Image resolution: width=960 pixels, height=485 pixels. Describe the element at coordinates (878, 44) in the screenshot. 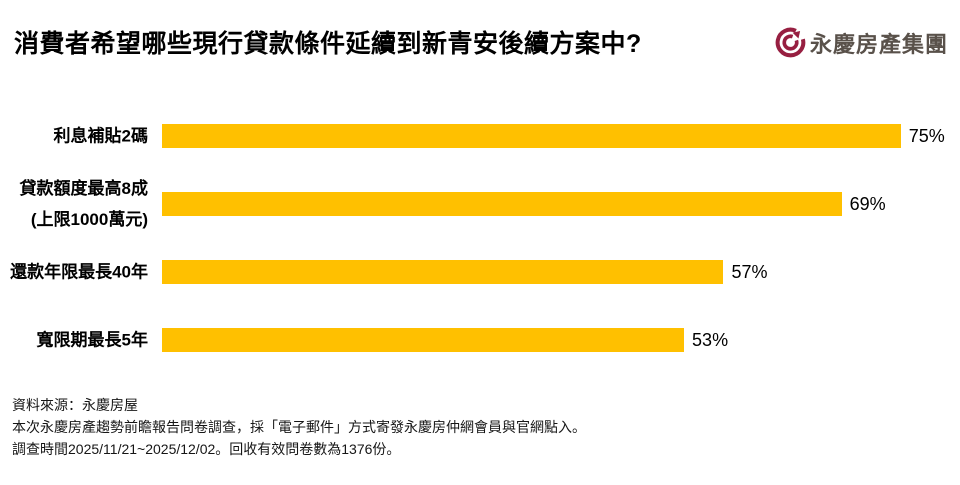

I see `logo-text: 永慶房產集團` at that location.